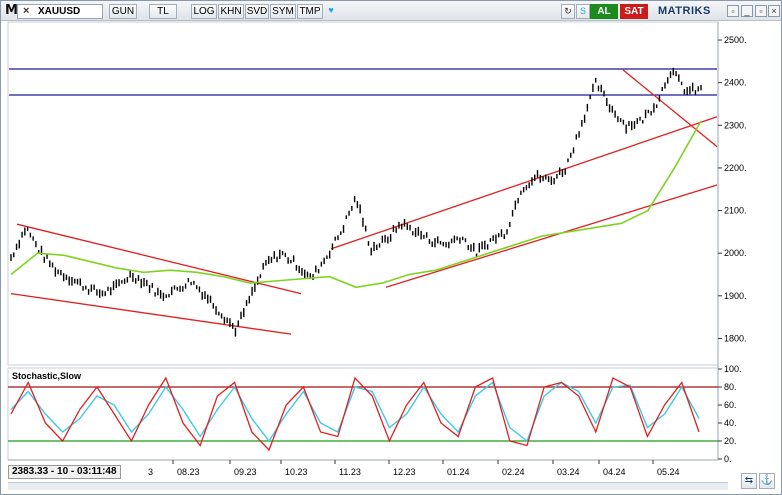 The width and height of the screenshot is (782, 495). I want to click on stoch-tick-label: 20., so click(730, 441).